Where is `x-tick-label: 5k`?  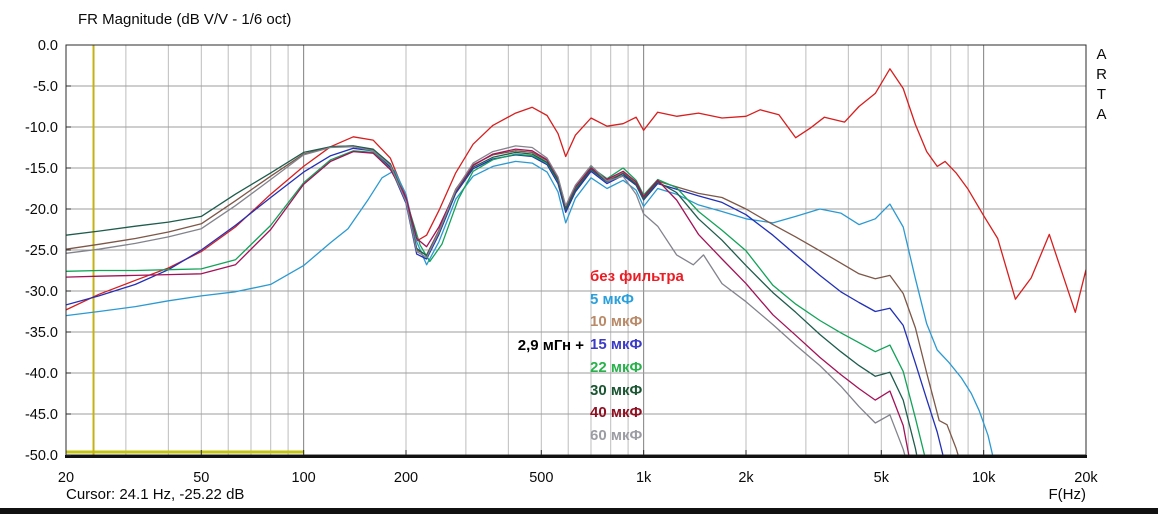 x-tick-label: 5k is located at coordinates (882, 478).